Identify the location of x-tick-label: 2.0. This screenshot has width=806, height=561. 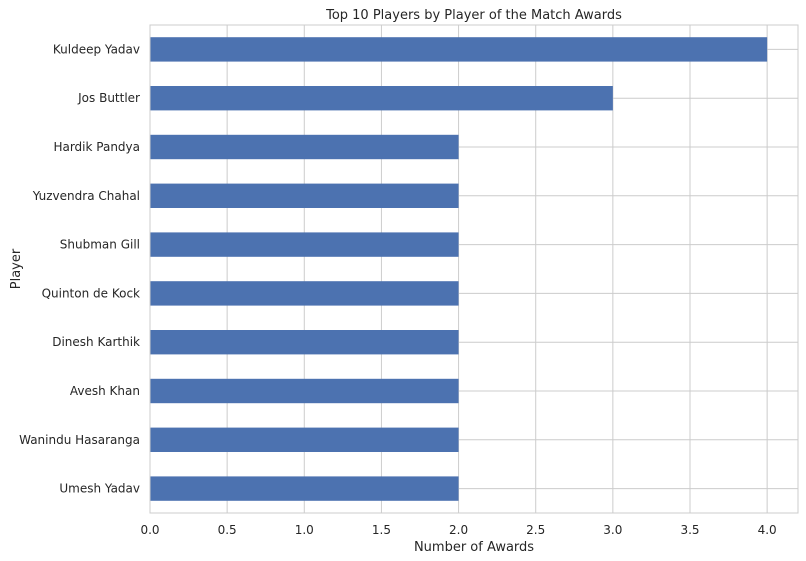
(458, 530).